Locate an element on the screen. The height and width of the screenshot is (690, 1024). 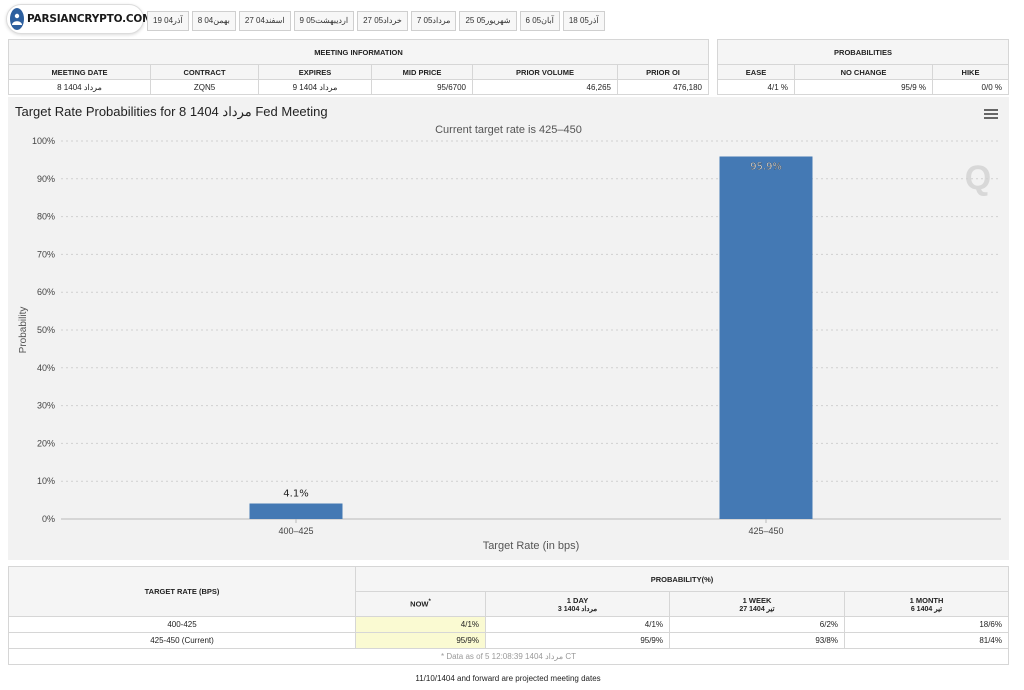
watermark-q-icon: Q is located at coordinates (978, 178).